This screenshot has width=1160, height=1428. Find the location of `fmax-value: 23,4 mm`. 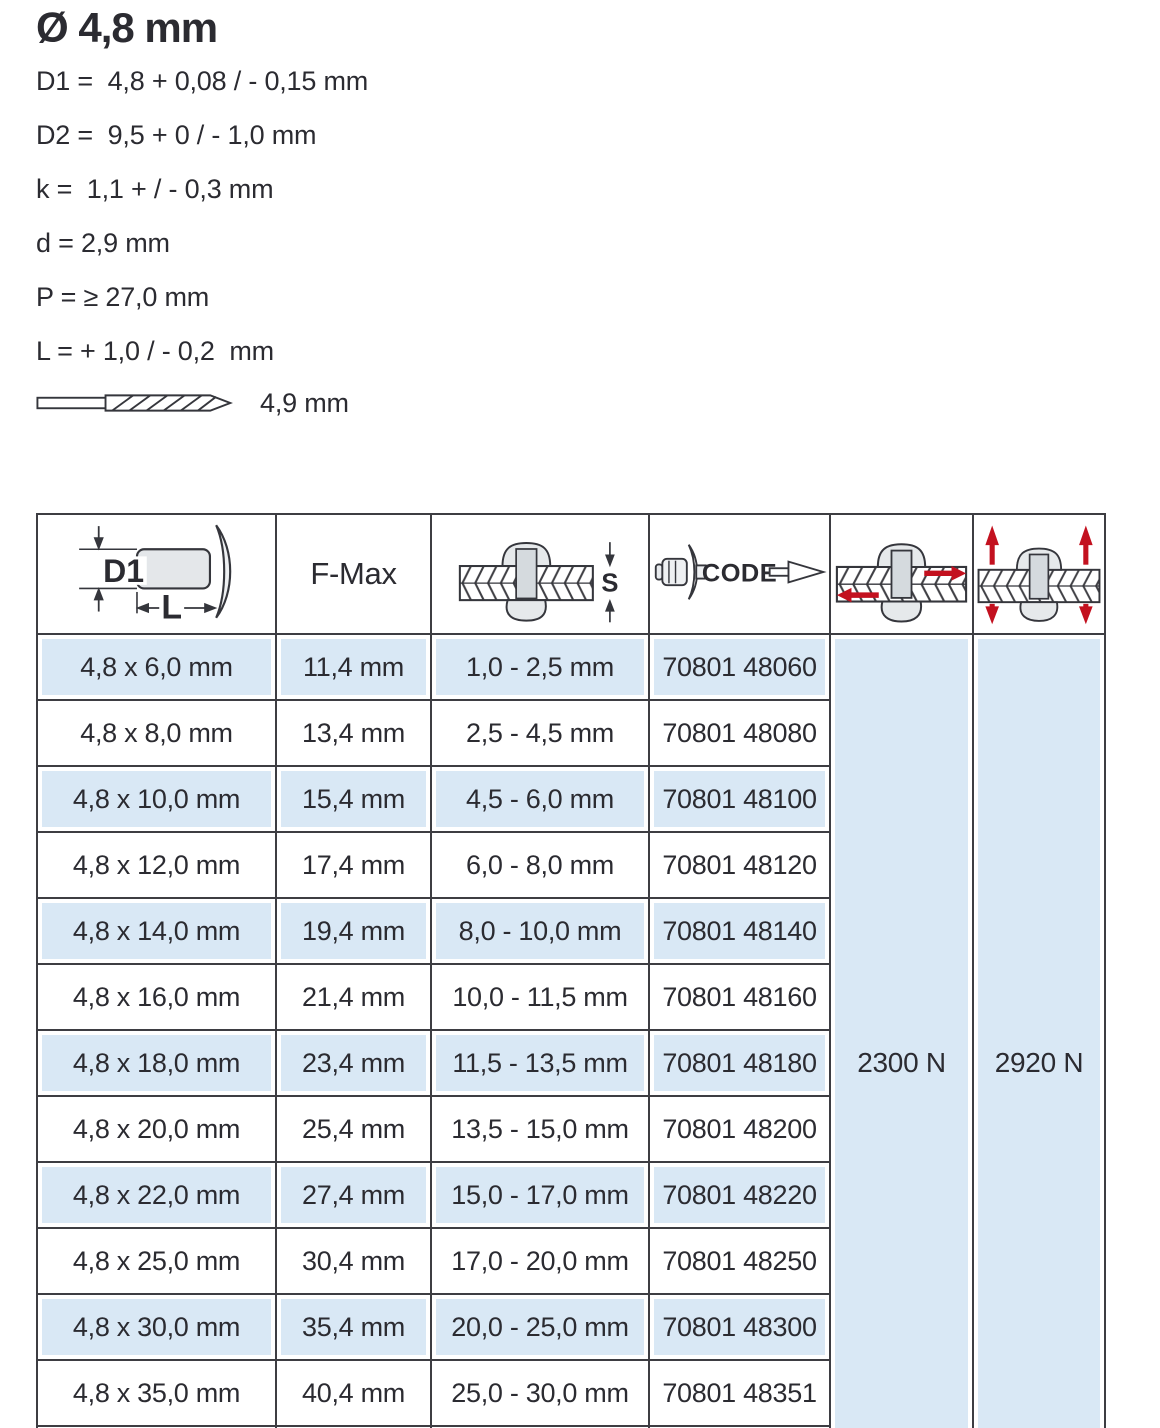

fmax-value: 23,4 mm is located at coordinates (353, 1063).